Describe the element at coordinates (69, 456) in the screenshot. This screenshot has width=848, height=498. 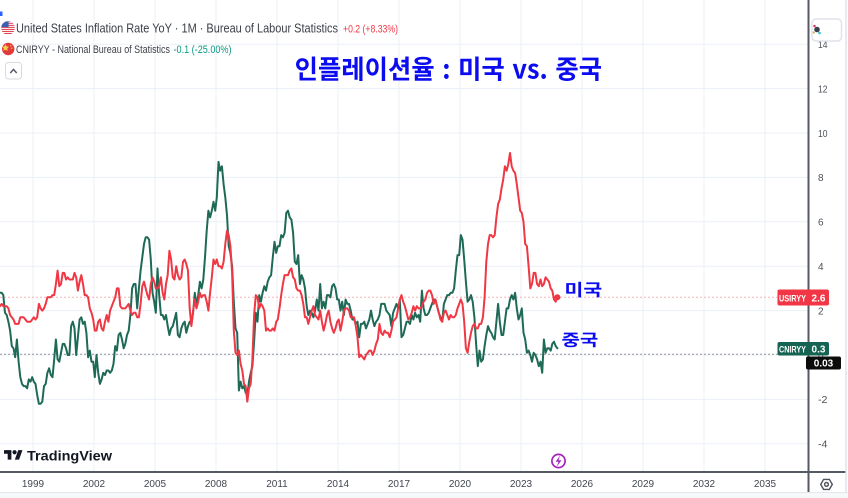
I see `svg-text: TradingView` at that location.